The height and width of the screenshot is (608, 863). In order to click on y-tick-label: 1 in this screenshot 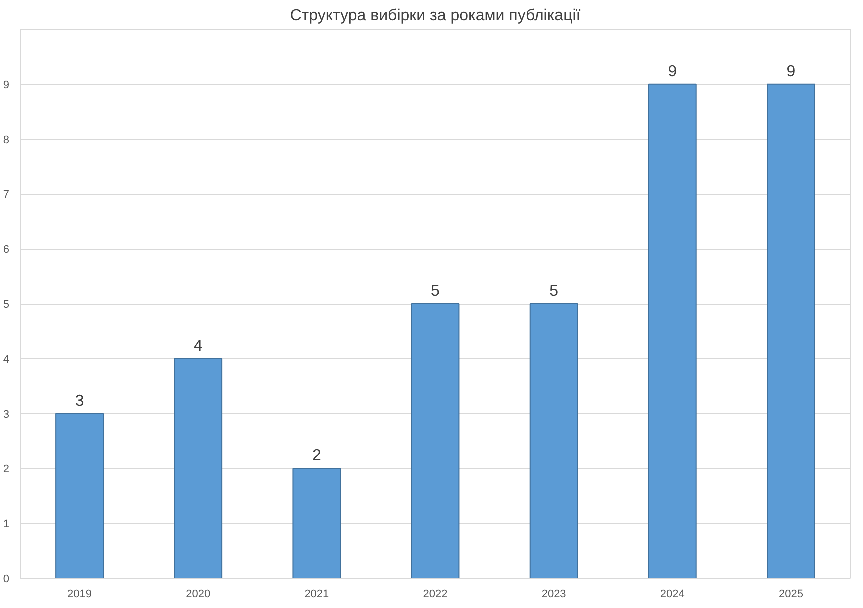, I will do `click(6, 524)`.